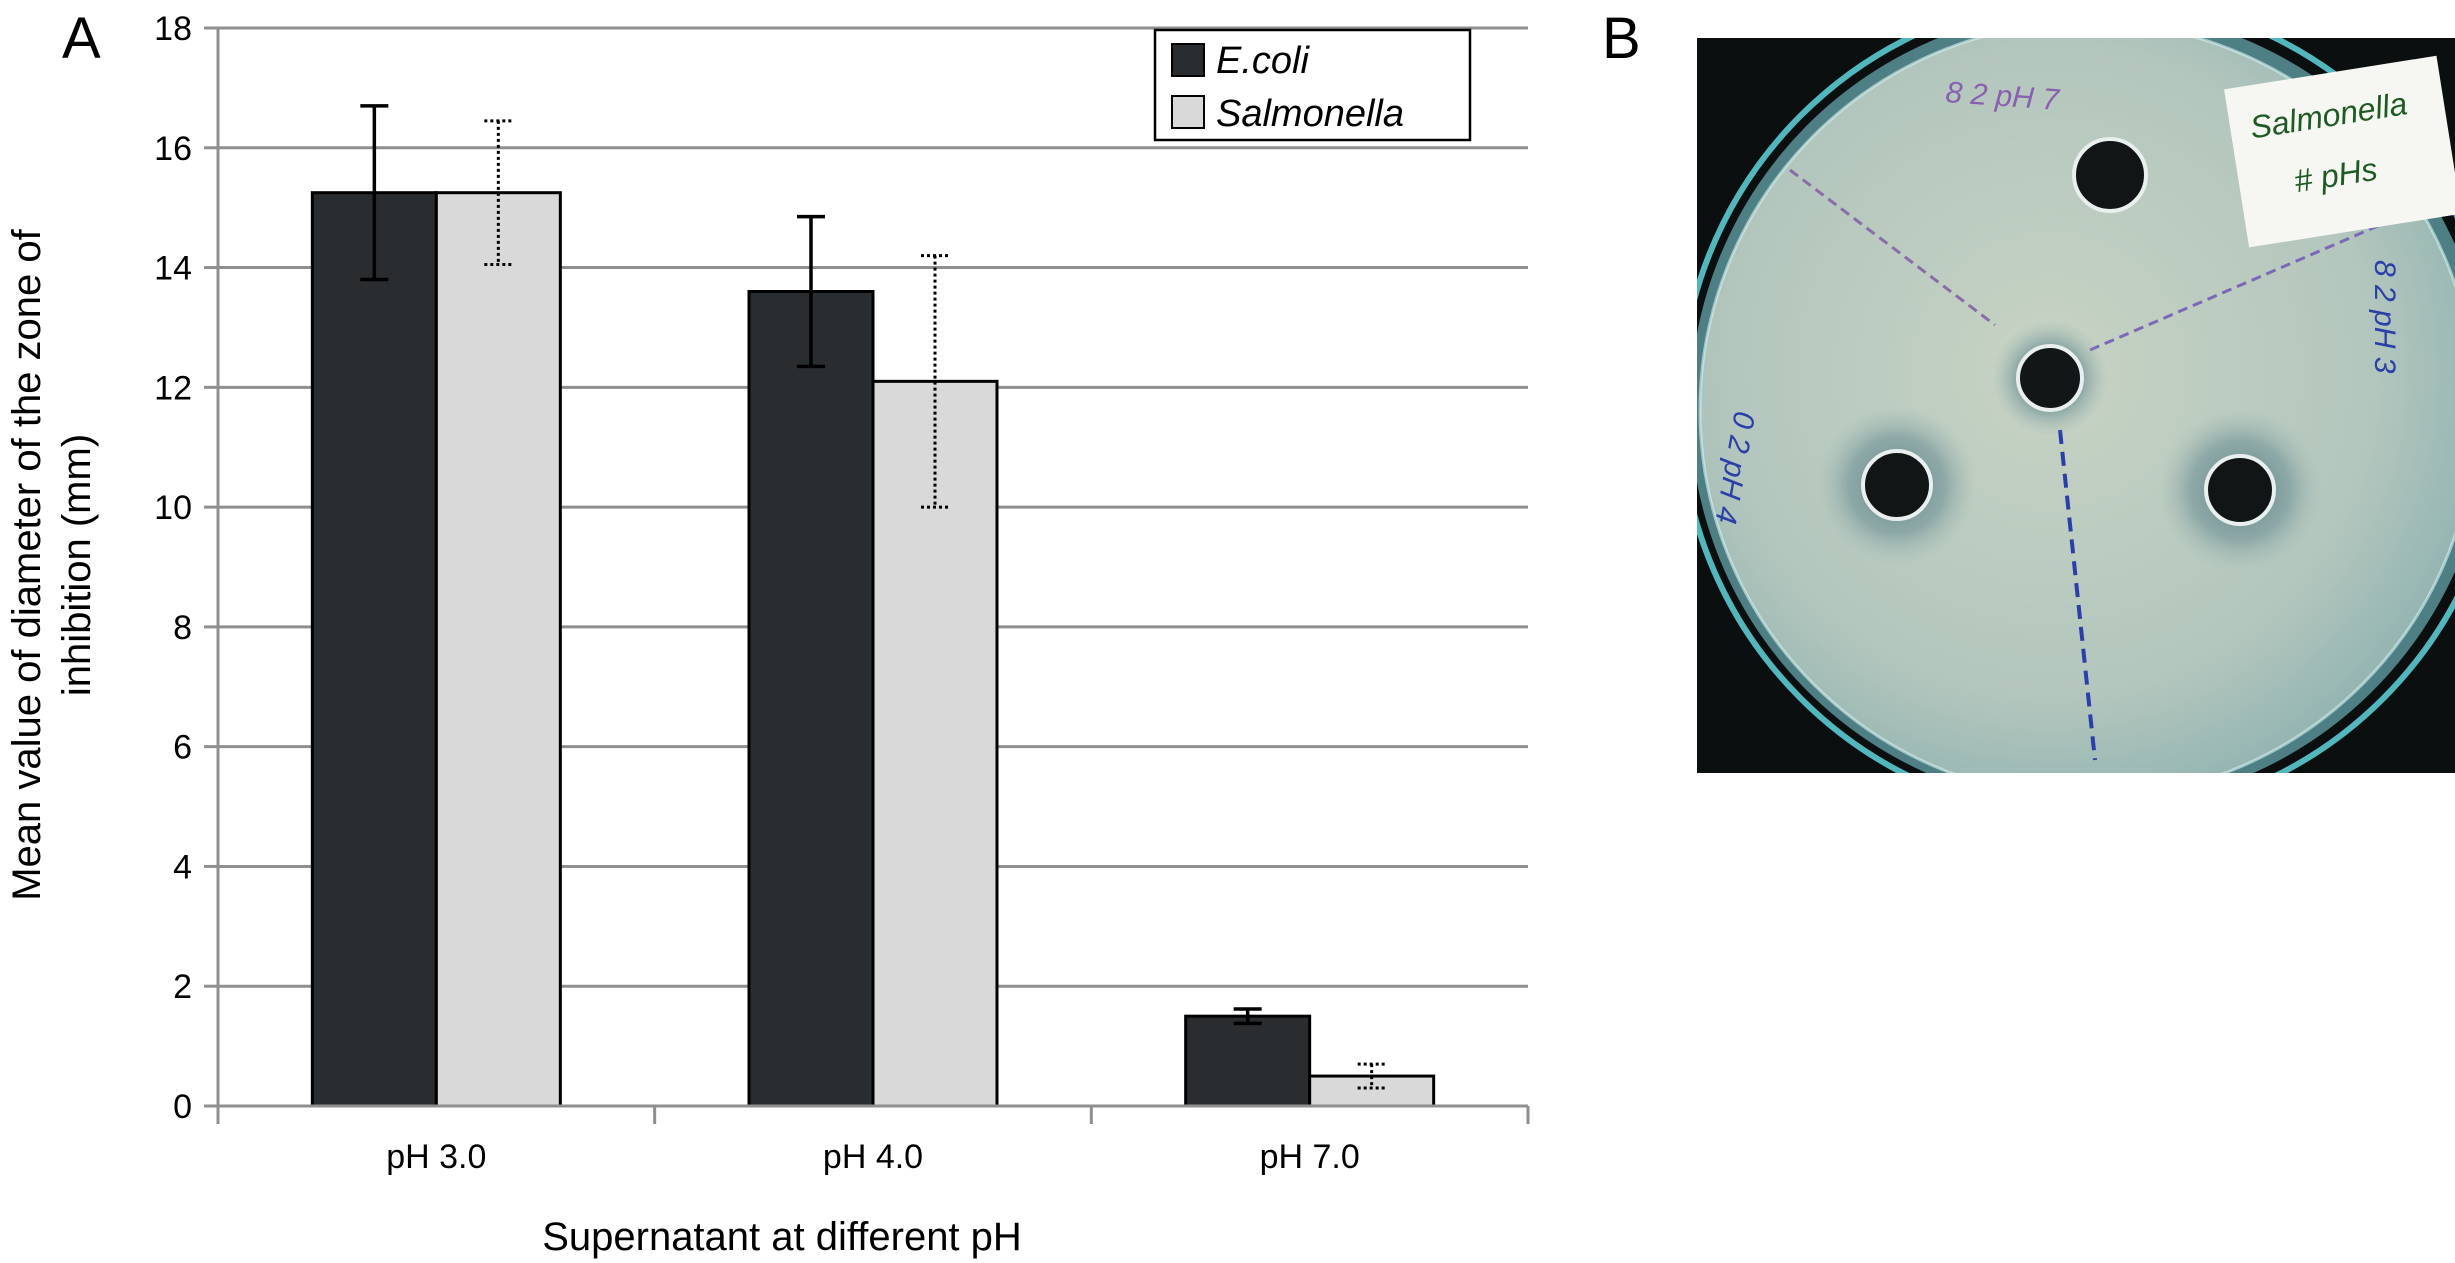 Image resolution: width=2455 pixels, height=1263 pixels. I want to click on paper-note: Salmonella # pHs, so click(2339, 151).